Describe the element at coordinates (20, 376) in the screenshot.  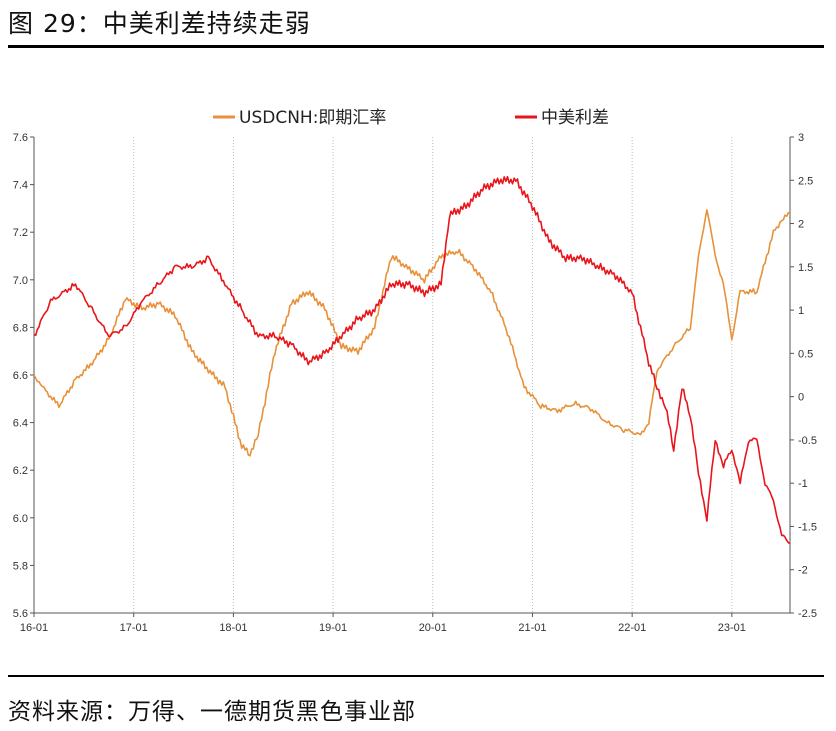
I see `y-left-tick-label: 6.6` at that location.